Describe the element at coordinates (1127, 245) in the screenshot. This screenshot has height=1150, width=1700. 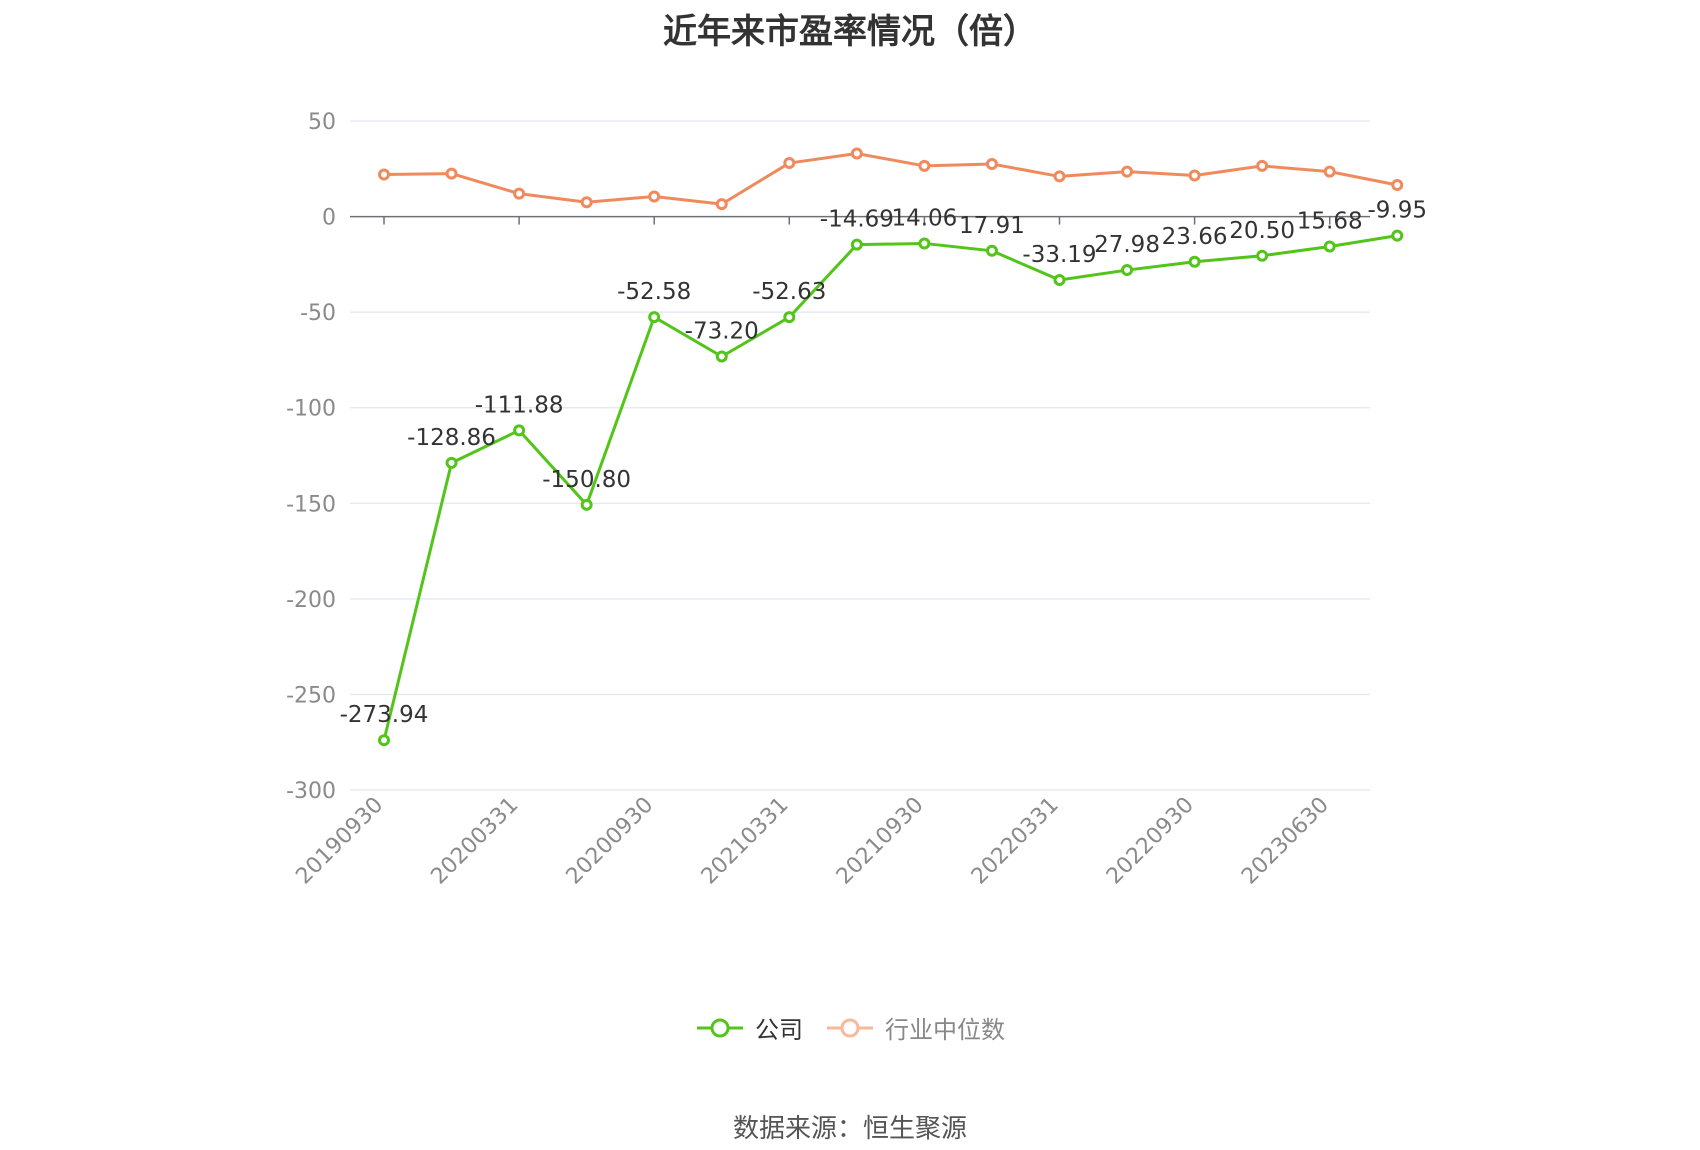
I see `data-label: 27.98` at that location.